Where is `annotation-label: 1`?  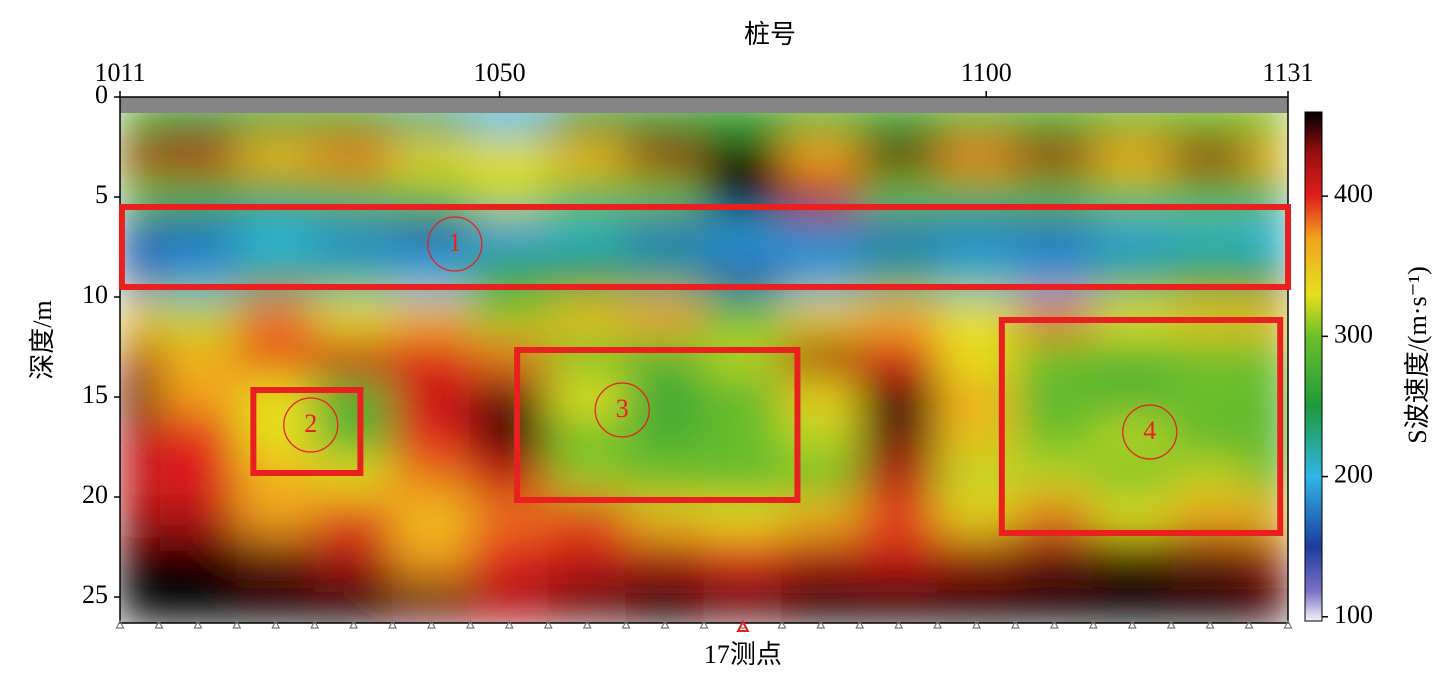
annotation-label: 1 is located at coordinates (454, 242).